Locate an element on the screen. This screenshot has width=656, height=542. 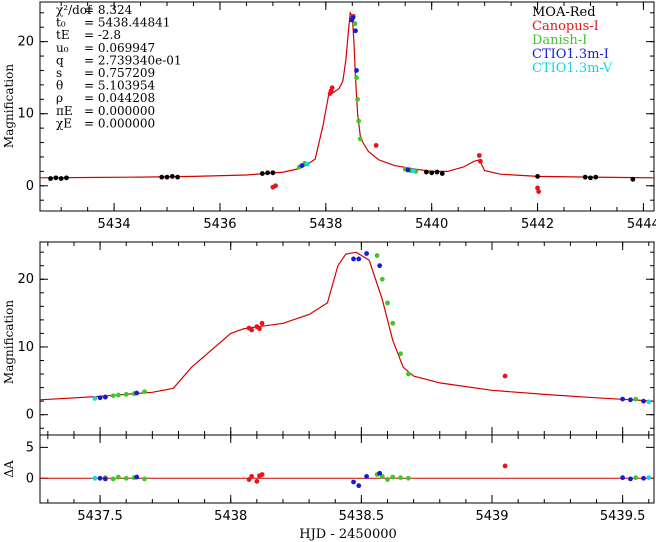
x-tick-label: 5444 is located at coordinates (641, 224).